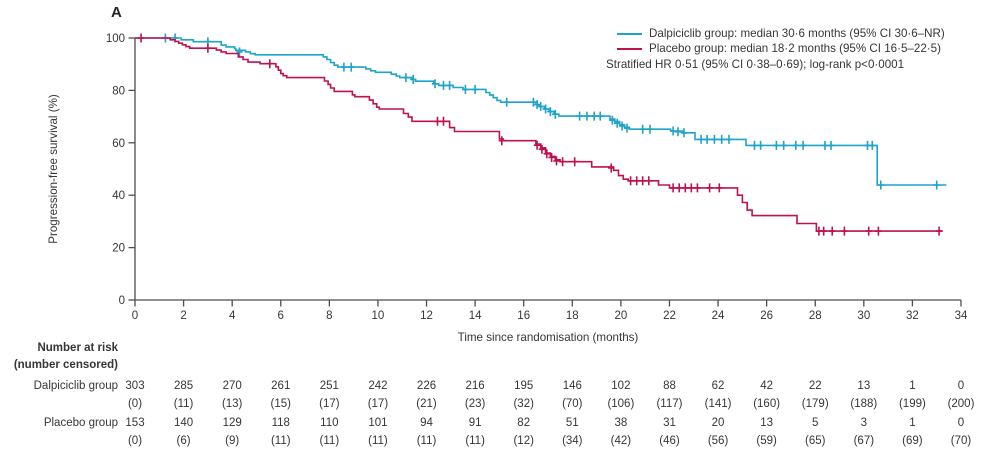 This screenshot has height=457, width=982. I want to click on risk-censored-value: (17), so click(329, 404).